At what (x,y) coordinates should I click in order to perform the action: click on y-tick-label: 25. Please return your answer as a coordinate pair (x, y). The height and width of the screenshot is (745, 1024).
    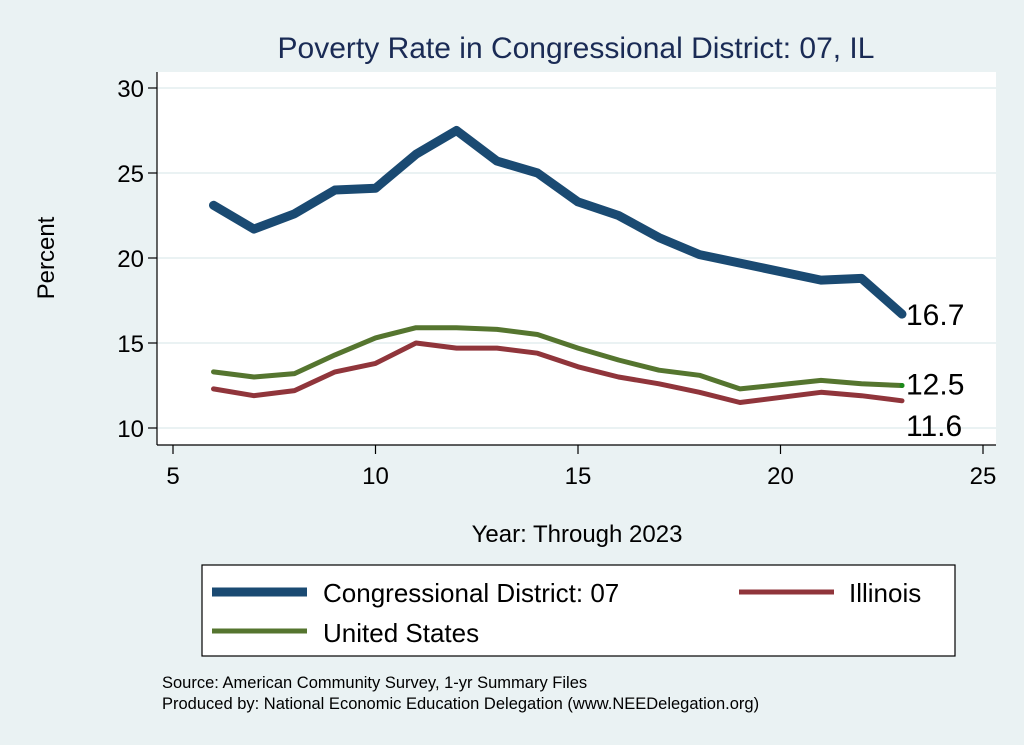
    Looking at the image, I should click on (130, 174).